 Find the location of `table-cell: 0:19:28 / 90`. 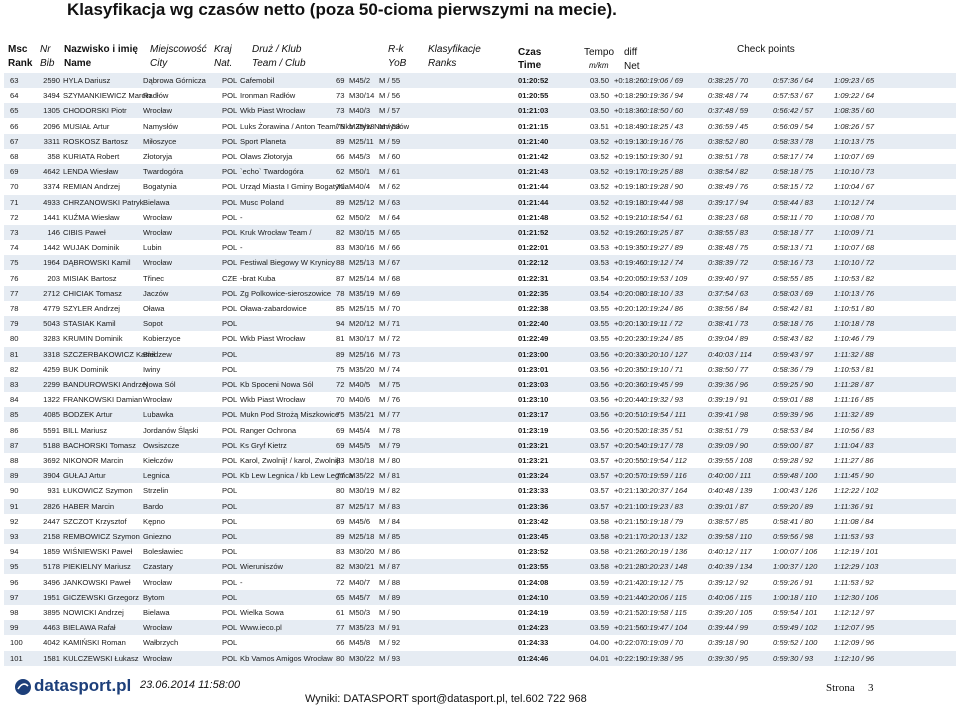

table-cell: 0:19:28 / 90 is located at coordinates (663, 187).